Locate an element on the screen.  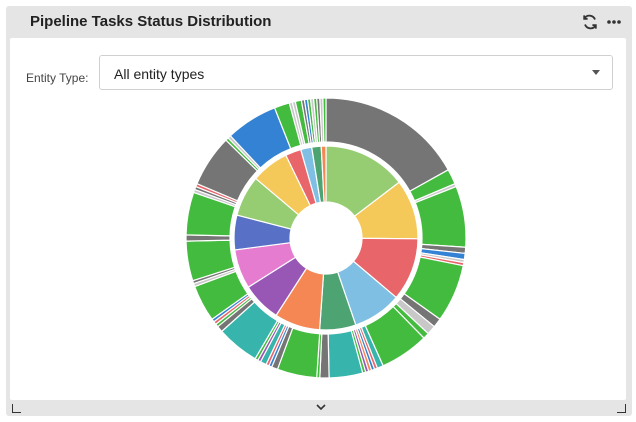
outer-ring-segment is located at coordinates (324, 120).